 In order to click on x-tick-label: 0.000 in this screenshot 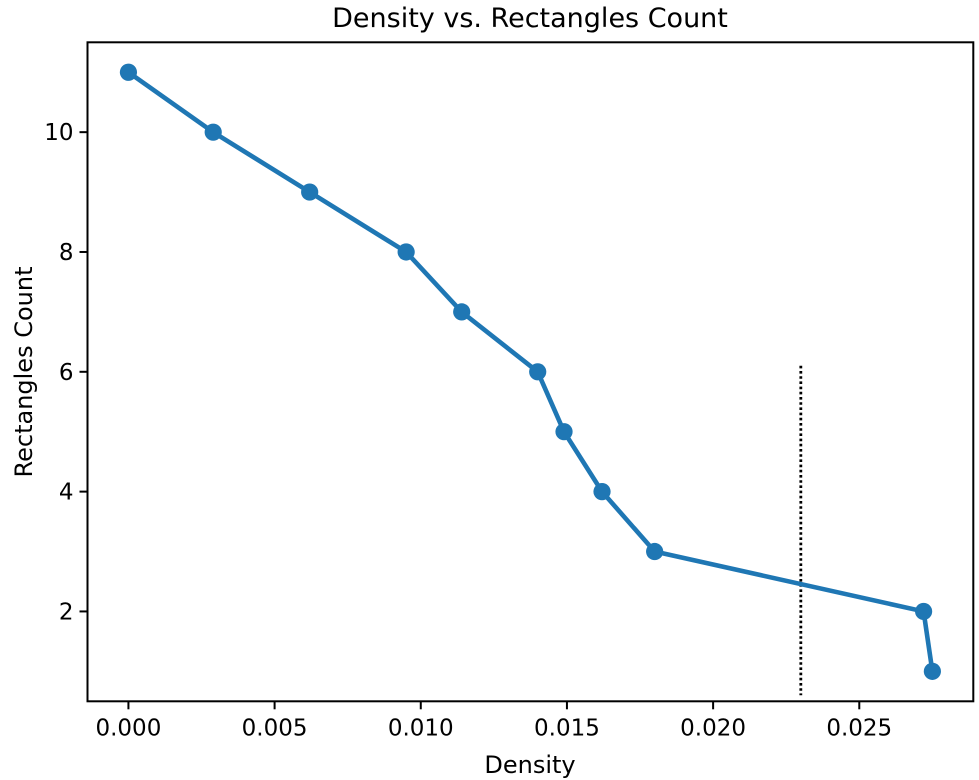, I will do `click(128, 728)`.